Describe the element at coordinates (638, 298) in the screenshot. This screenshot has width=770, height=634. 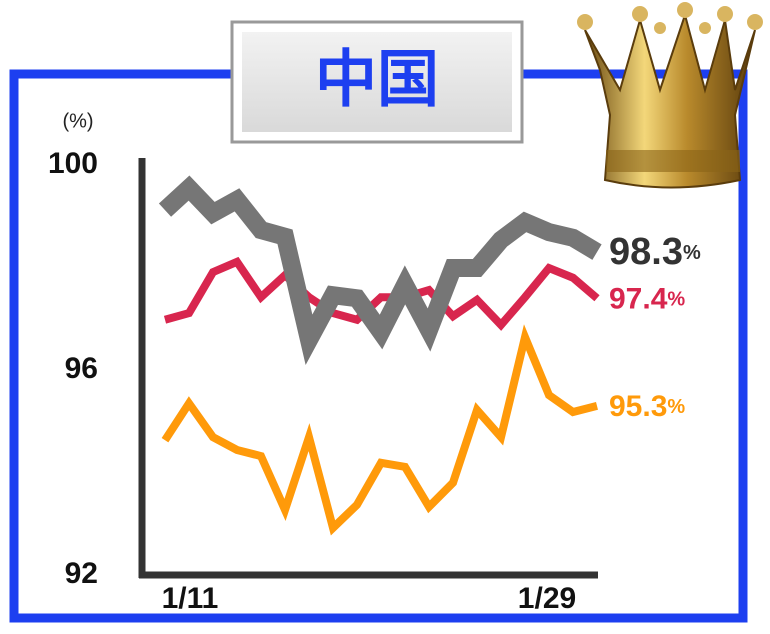
I see `end-label-value: 97.4` at that location.